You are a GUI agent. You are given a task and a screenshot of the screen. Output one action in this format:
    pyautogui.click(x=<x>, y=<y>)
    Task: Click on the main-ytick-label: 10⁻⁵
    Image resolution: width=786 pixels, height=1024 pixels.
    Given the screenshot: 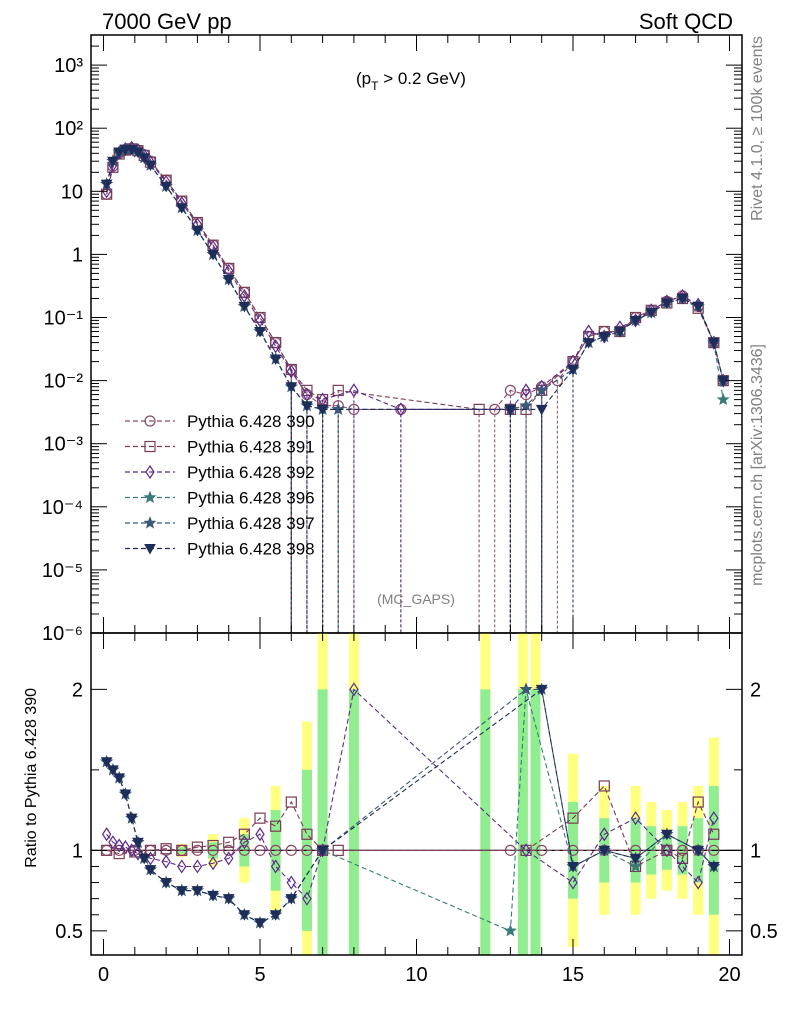 What is the action you would take?
    pyautogui.click(x=62, y=571)
    